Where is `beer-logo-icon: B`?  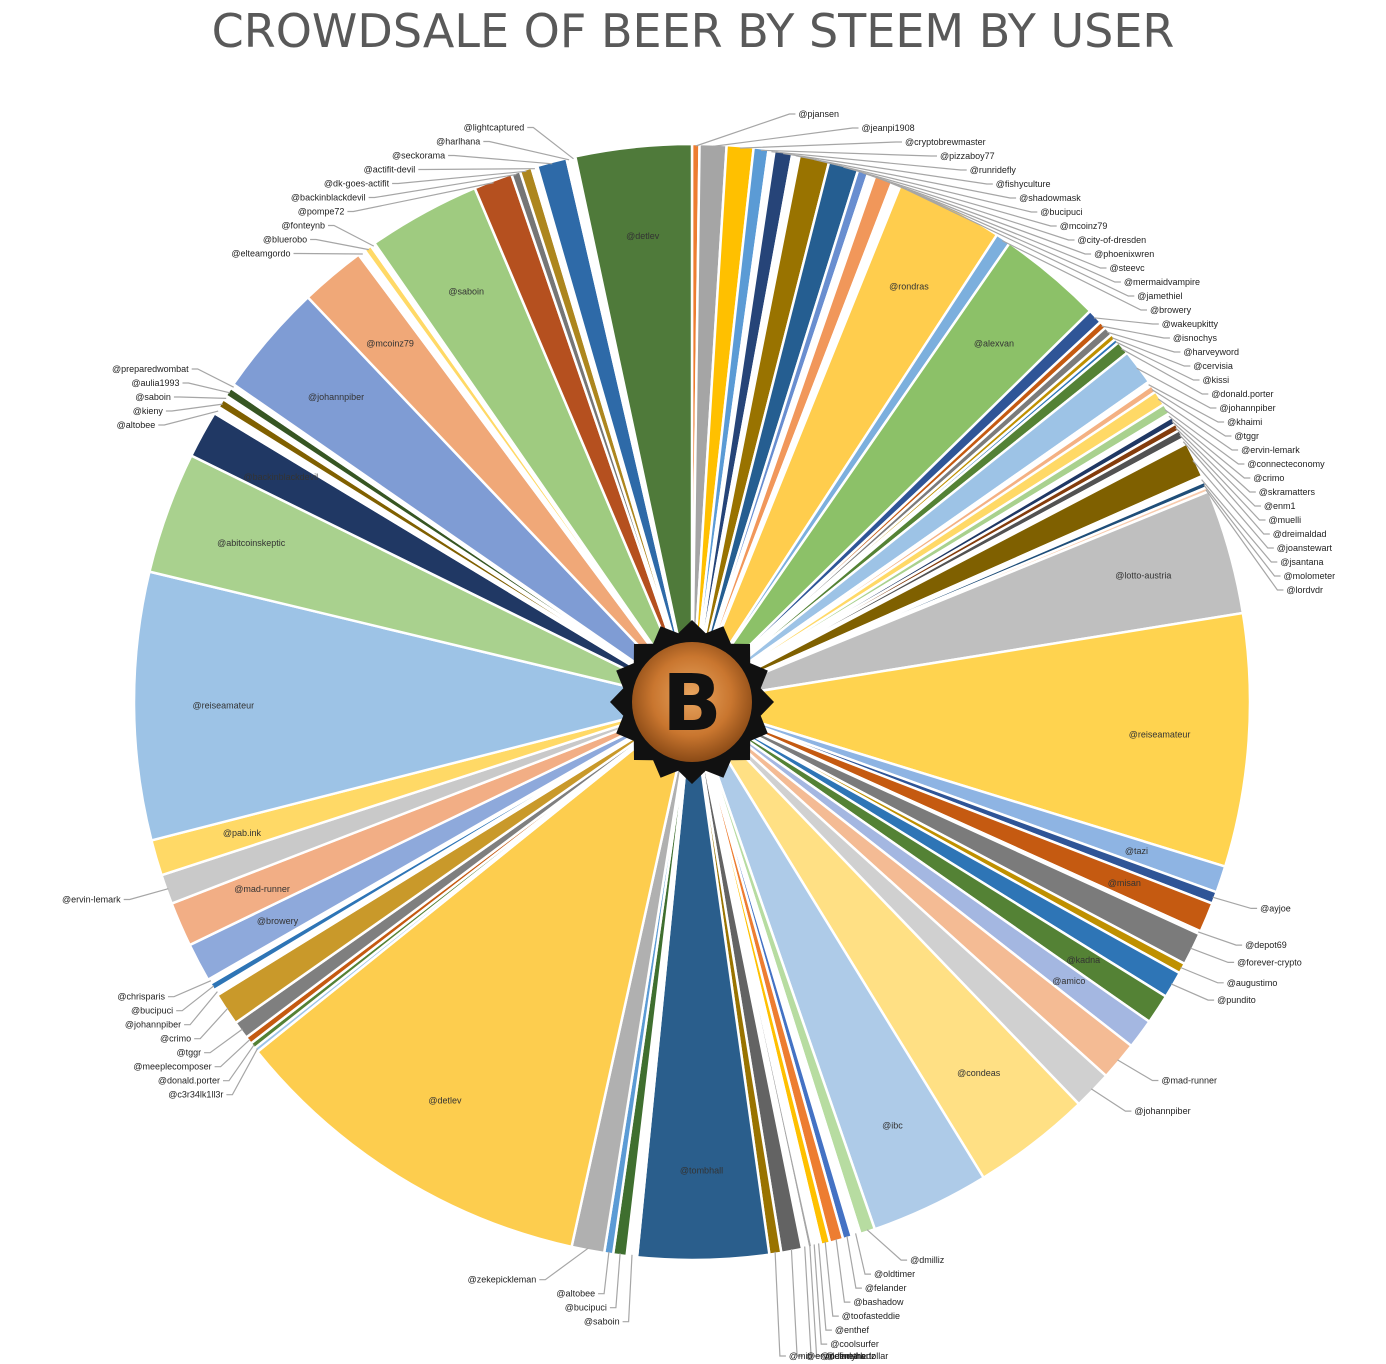
beer-logo-icon: B is located at coordinates (692, 702).